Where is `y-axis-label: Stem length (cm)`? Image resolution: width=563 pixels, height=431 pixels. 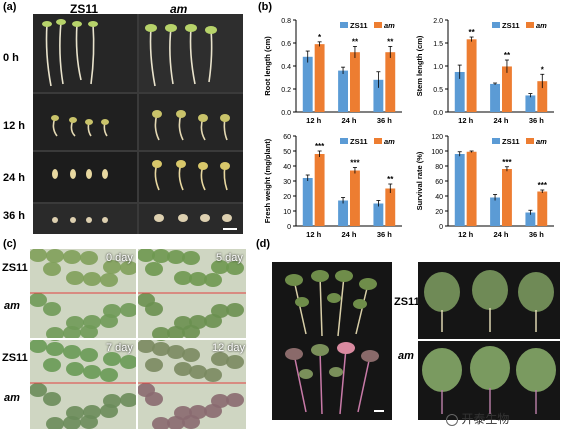
y-axis-label: Stem length (cm) is located at coordinates (419, 65).